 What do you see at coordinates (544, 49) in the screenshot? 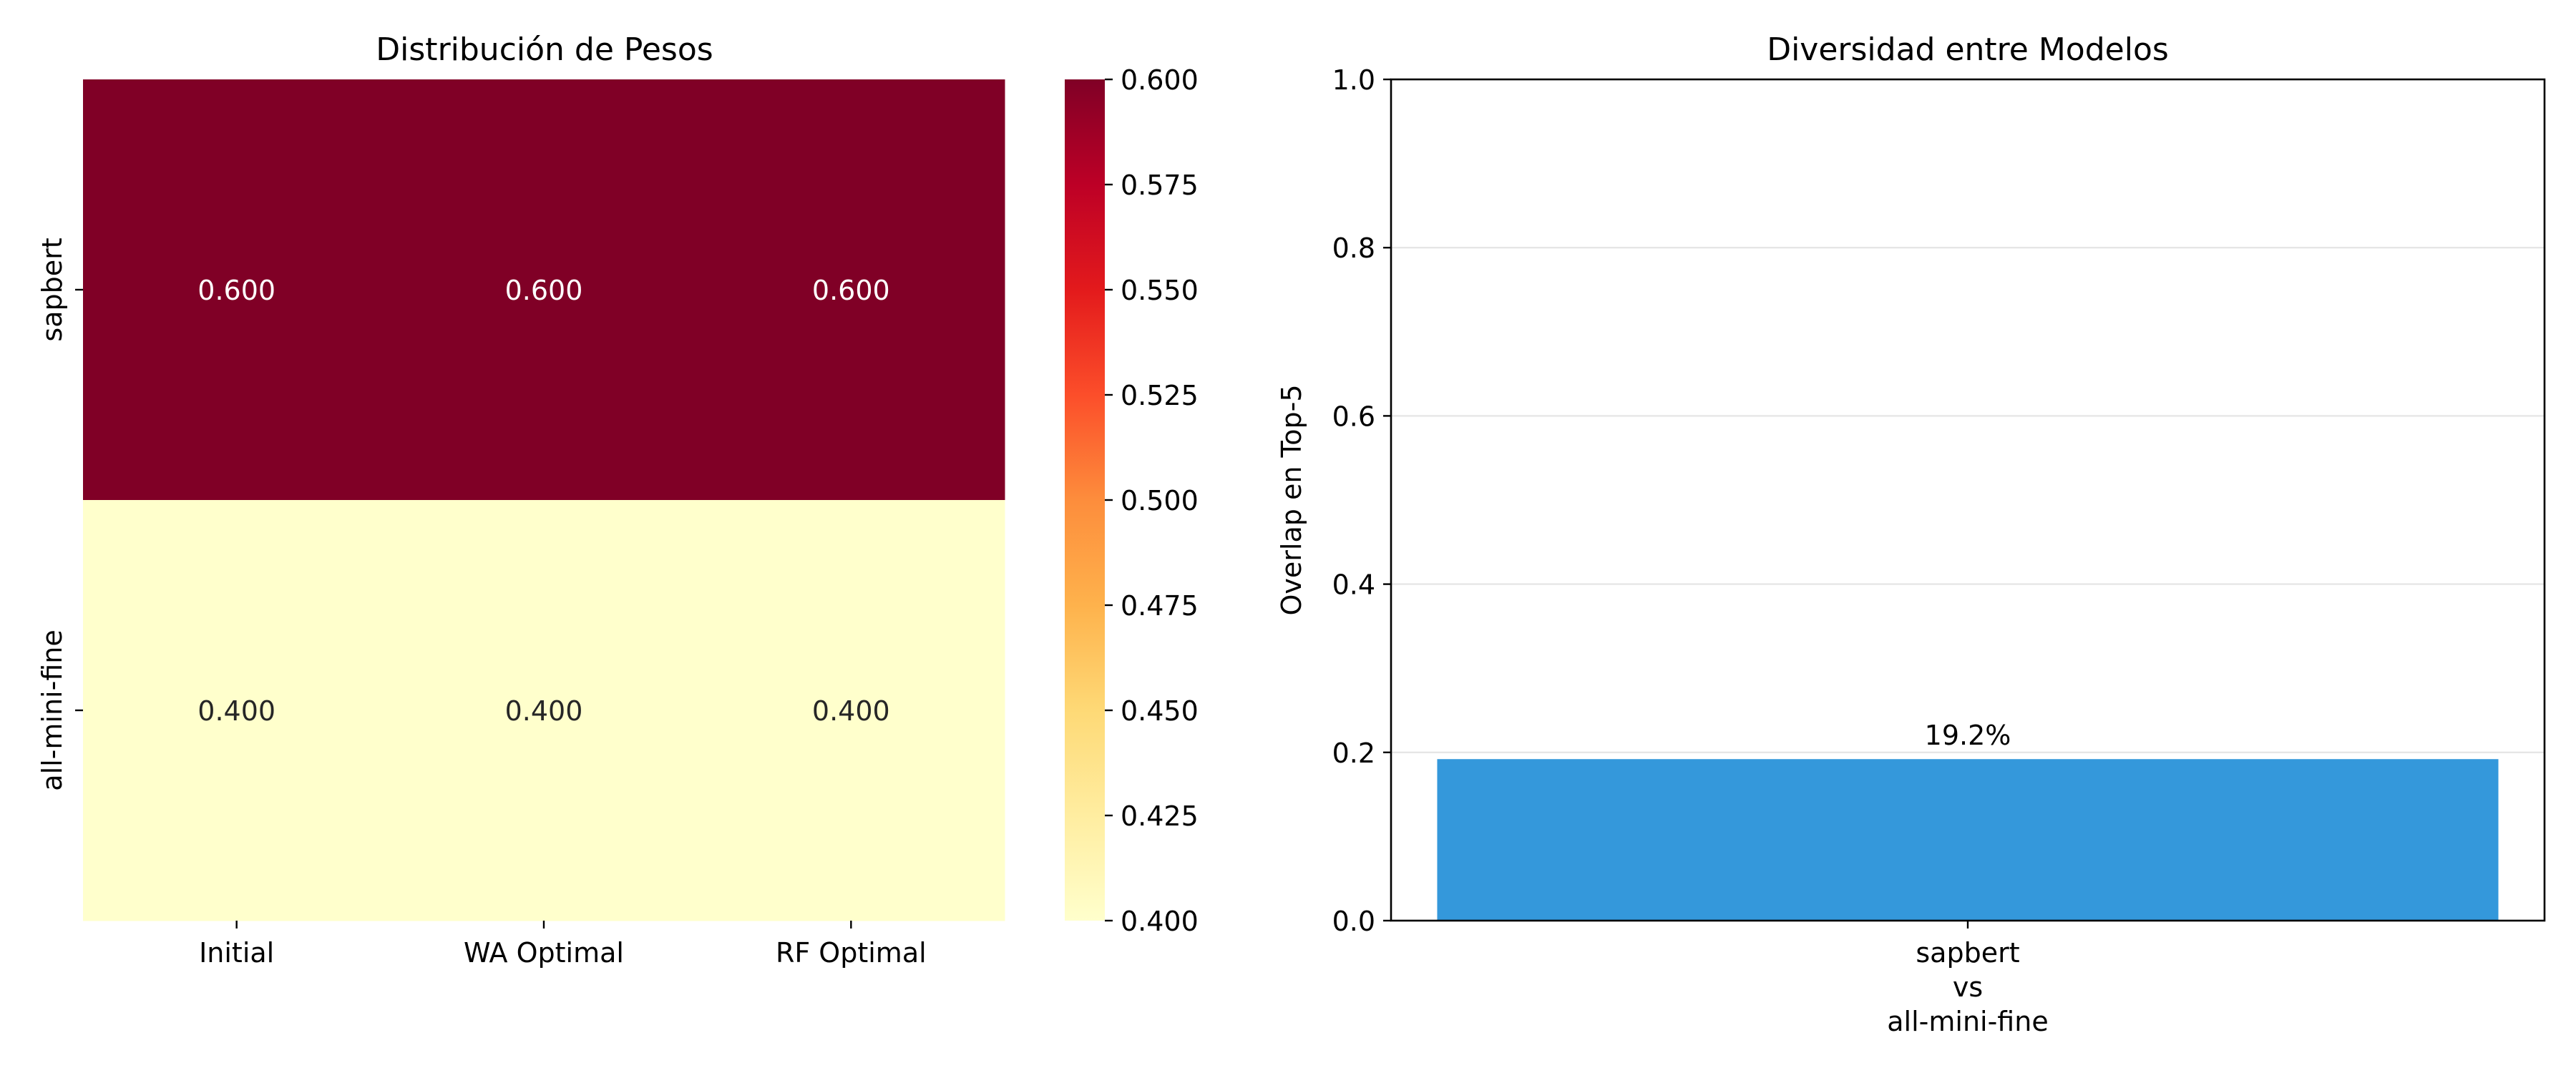
I see `heatmap-title: Distribución de Pesos` at bounding box center [544, 49].